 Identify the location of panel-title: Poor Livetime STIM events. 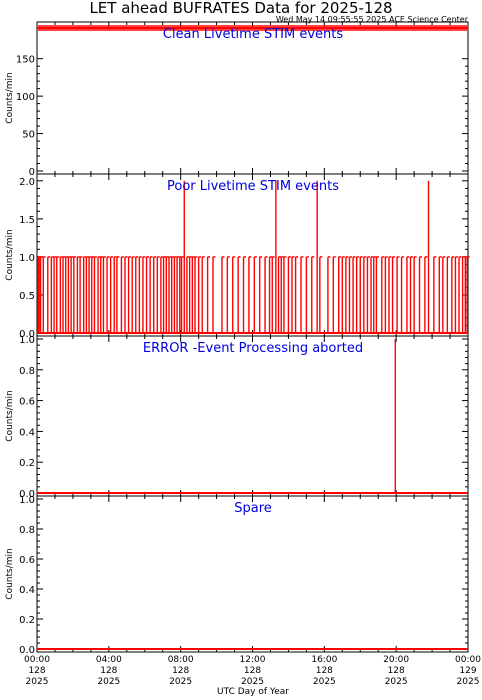
(253, 186).